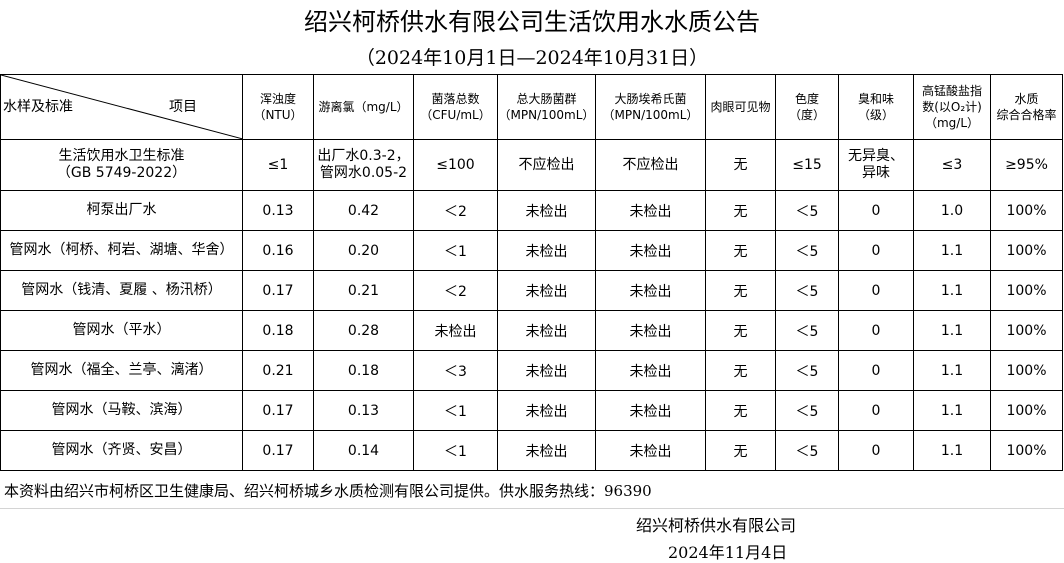  Describe the element at coordinates (363, 107) in the screenshot. I see `column-header: 游离氯（mg/L）` at that location.